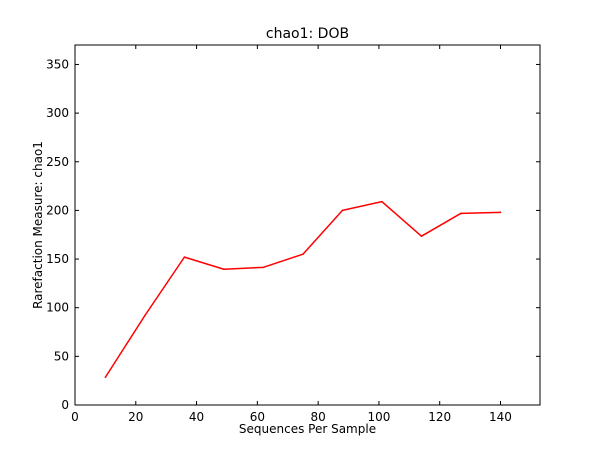  I want to click on x-tick-label: 100, so click(378, 417).